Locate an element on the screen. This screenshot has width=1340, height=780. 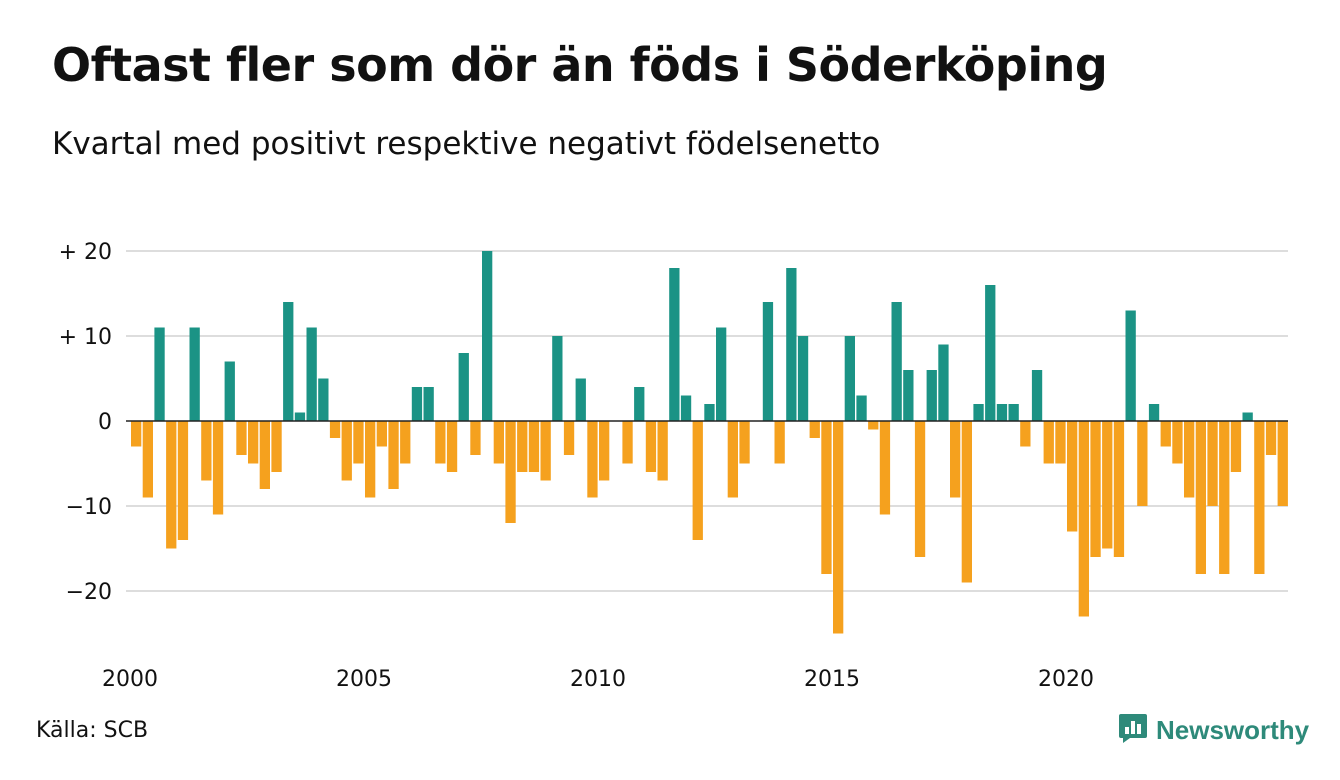
y-axis-ticks: + 20 + 10 0 −10 −20 is located at coordinates (85, 422).